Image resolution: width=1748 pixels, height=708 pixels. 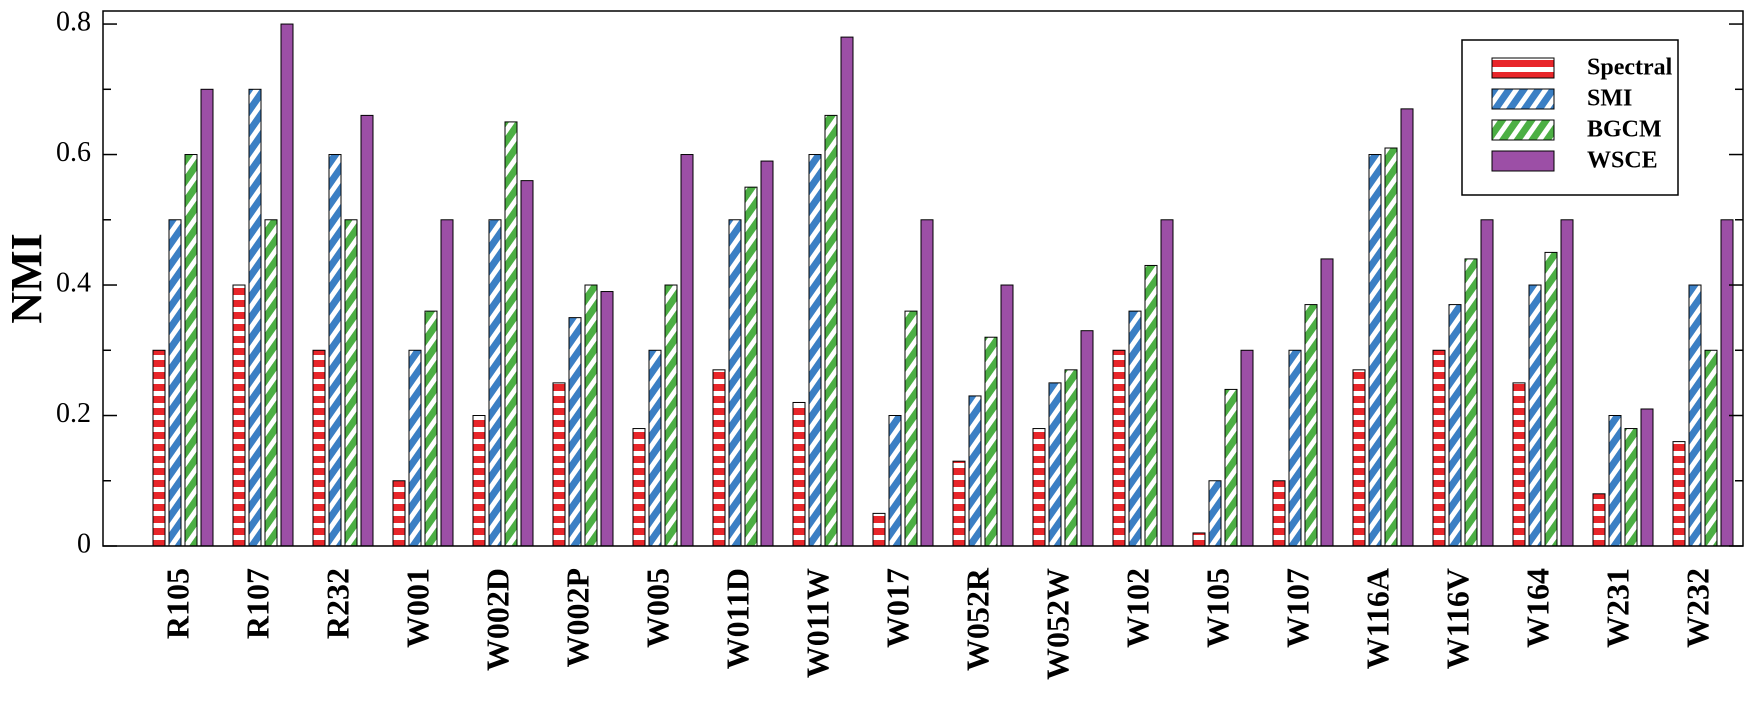 I want to click on legend-label-bgcm: BGCM, so click(x=1624, y=130).